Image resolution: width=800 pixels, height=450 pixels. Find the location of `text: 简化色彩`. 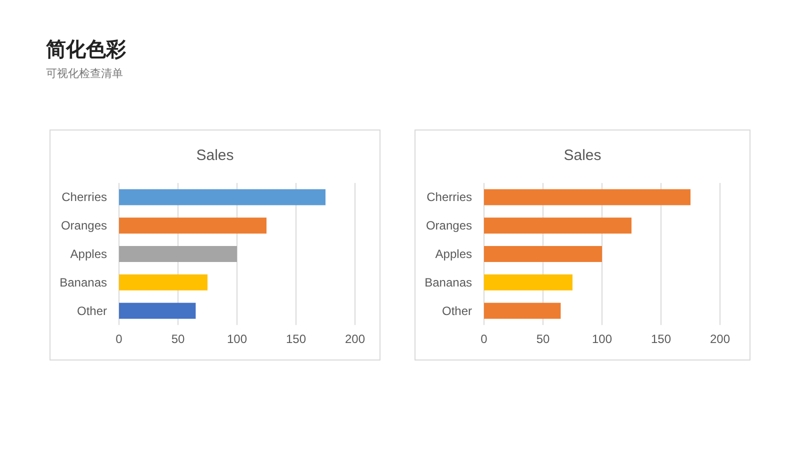

text: 简化色彩 is located at coordinates (85, 50).